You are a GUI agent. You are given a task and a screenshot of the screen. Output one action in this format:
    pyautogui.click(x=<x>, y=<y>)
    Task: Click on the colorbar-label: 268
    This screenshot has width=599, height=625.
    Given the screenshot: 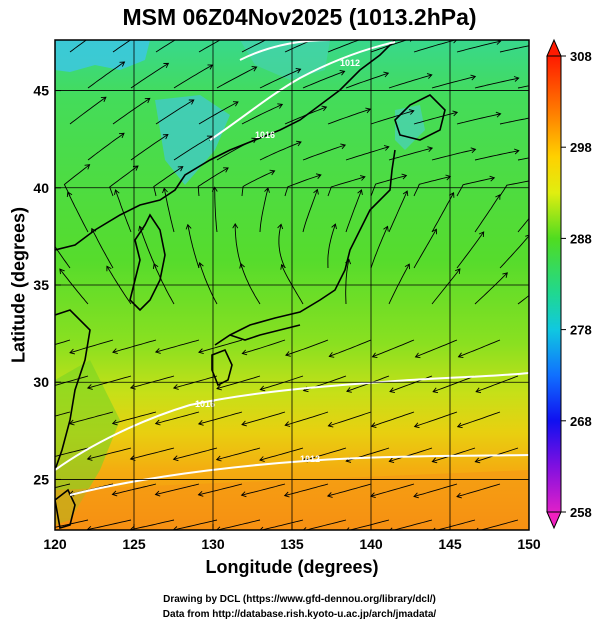 What is the action you would take?
    pyautogui.click(x=581, y=421)
    